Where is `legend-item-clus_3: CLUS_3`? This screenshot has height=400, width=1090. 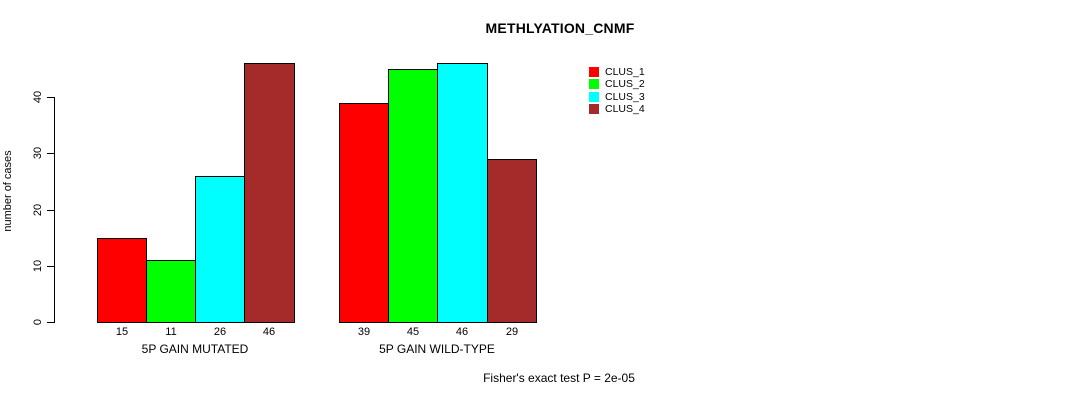
legend-item-clus_3: CLUS_3 is located at coordinates (617, 97).